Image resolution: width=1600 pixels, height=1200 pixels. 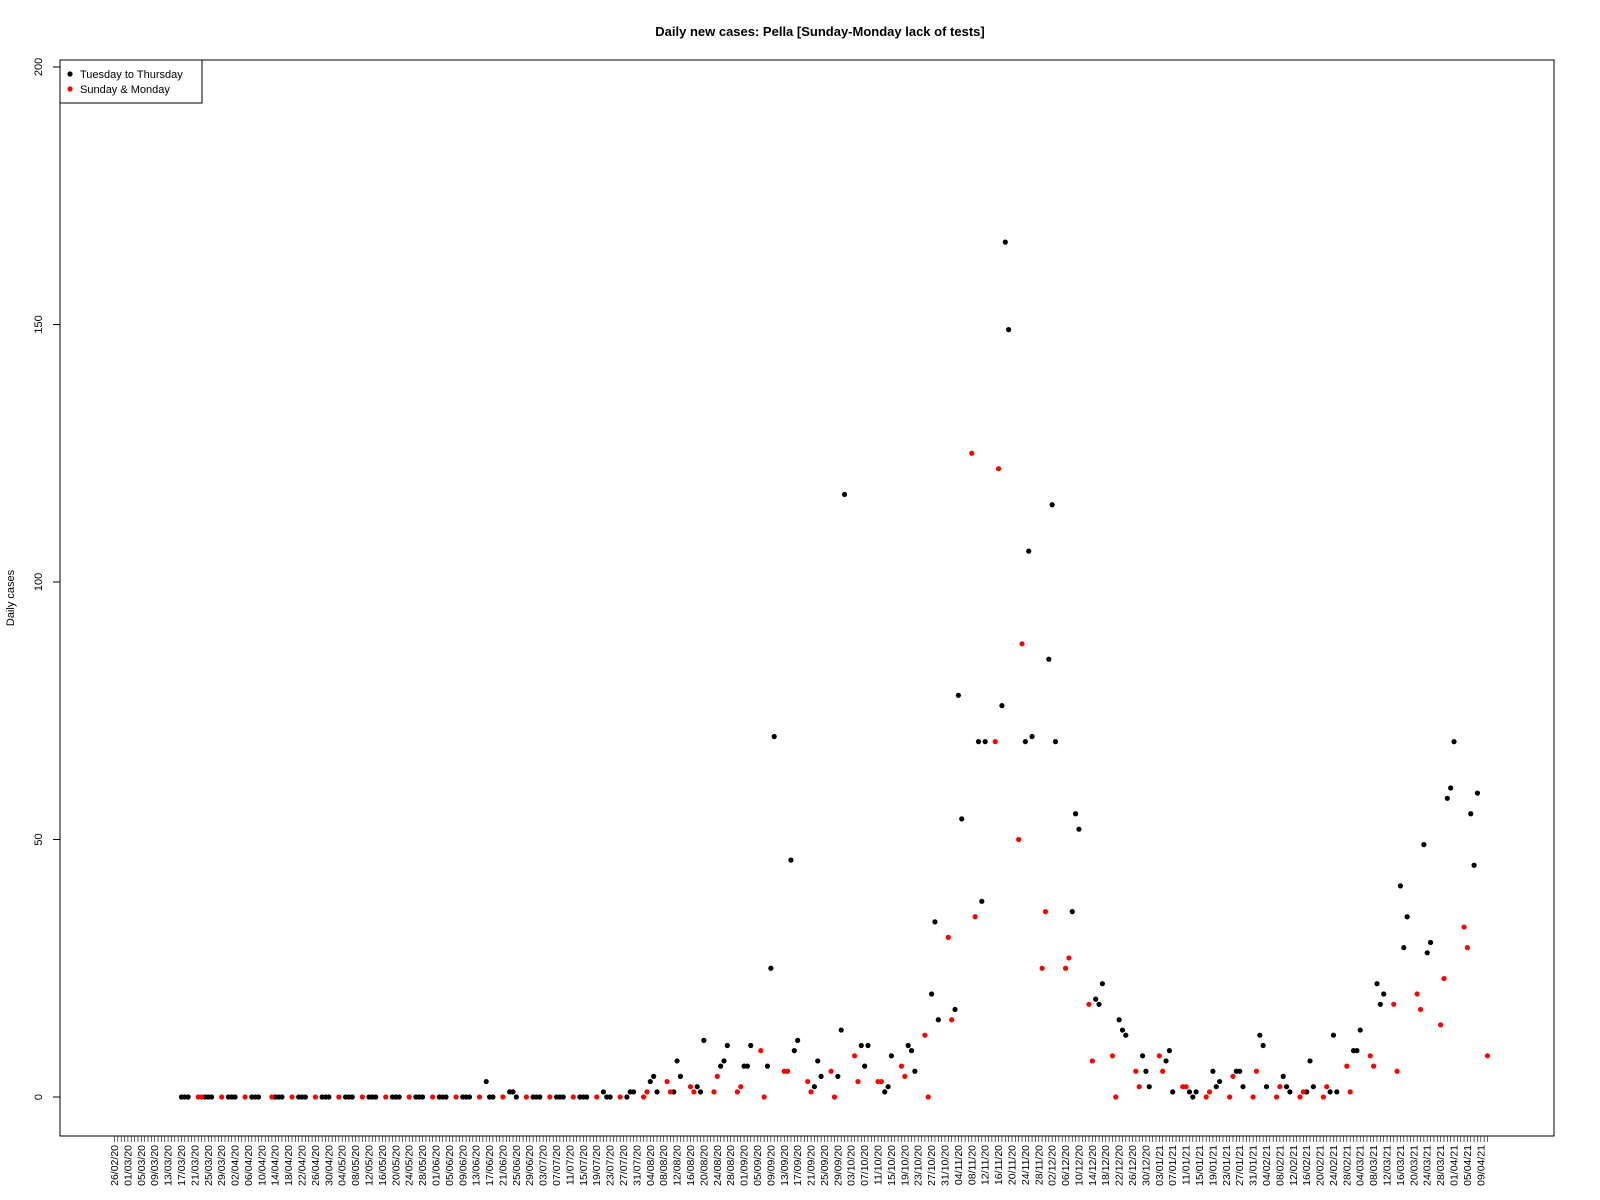 I want to click on x-tick-label: 16/02/21, so click(x=1307, y=1165).